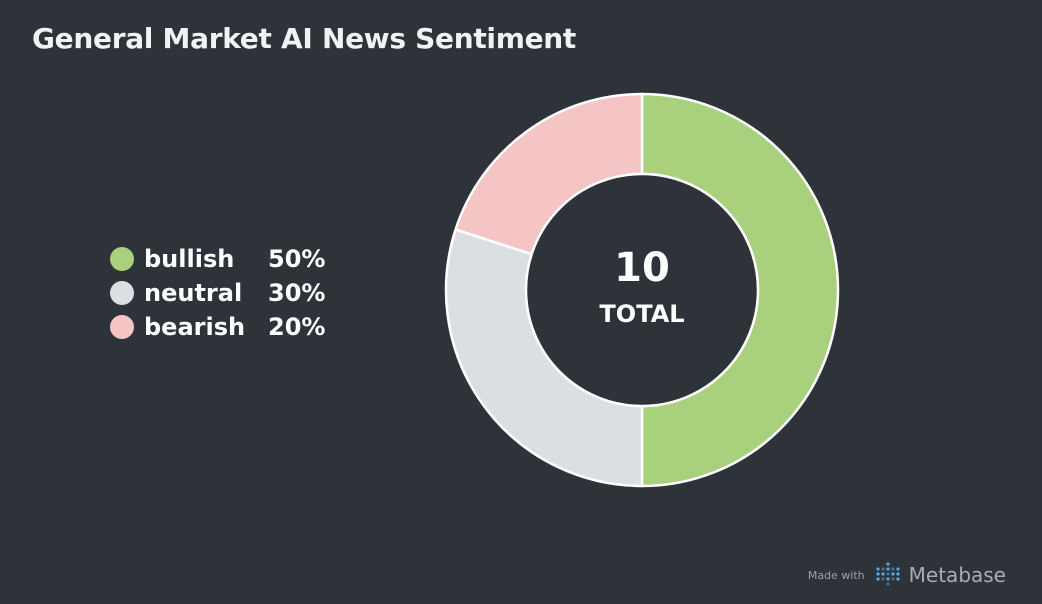 The image size is (1042, 604). What do you see at coordinates (907, 575) in the screenshot?
I see `footer-attribution: Made with Metabase` at bounding box center [907, 575].